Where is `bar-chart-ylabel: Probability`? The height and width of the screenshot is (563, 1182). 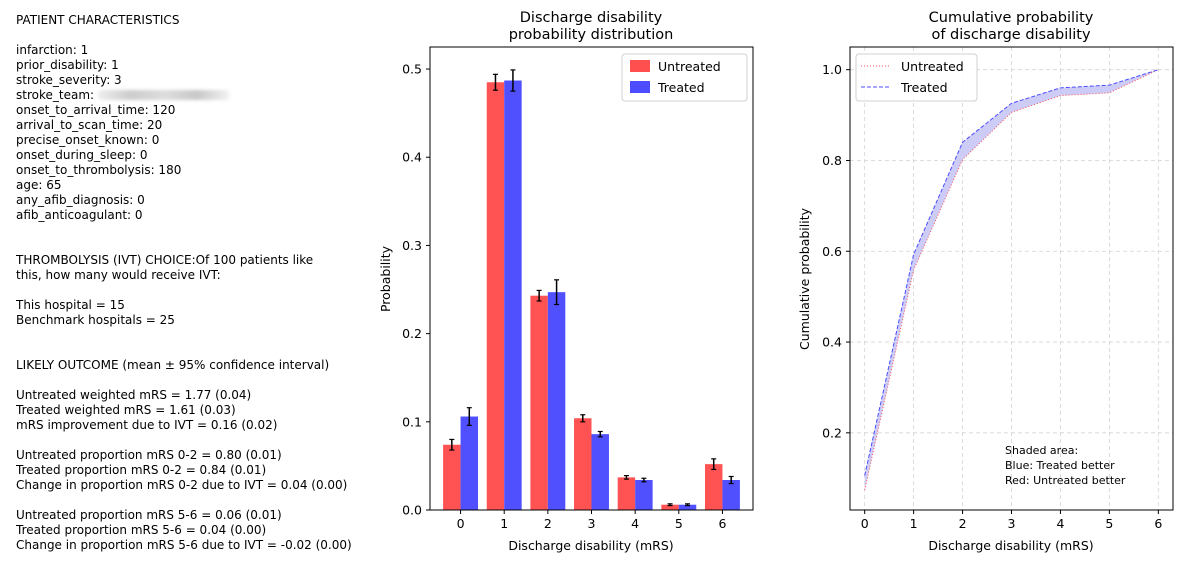 bar-chart-ylabel: Probability is located at coordinates (385, 278).